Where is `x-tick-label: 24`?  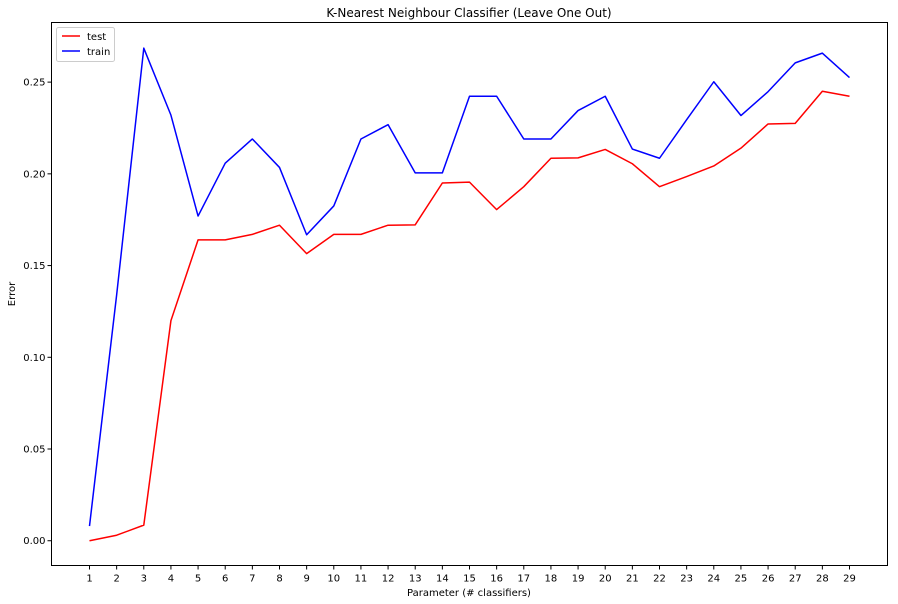
x-tick-label: 24 is located at coordinates (713, 579).